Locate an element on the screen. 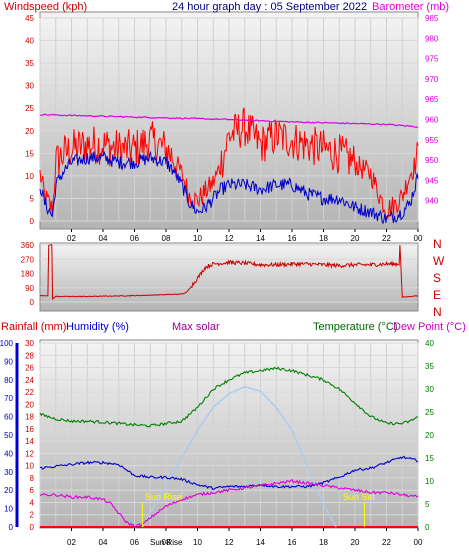  wind-y-tick-label: 15 is located at coordinates (29, 153).